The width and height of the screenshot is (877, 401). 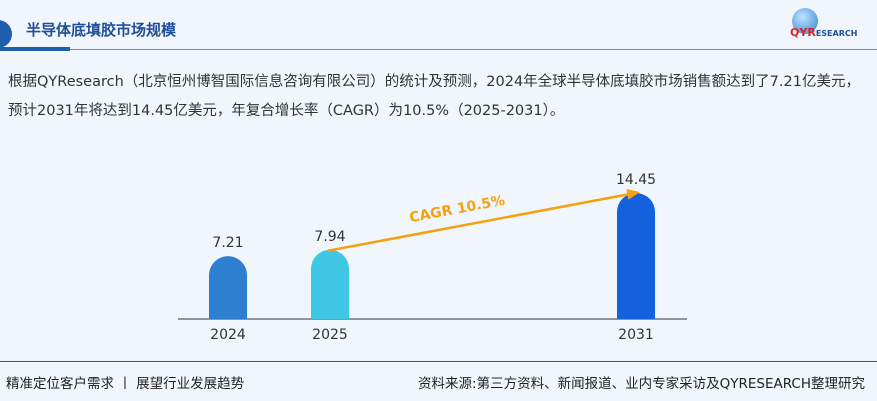 I want to click on x-tick-2031: 2031, so click(x=636, y=335).